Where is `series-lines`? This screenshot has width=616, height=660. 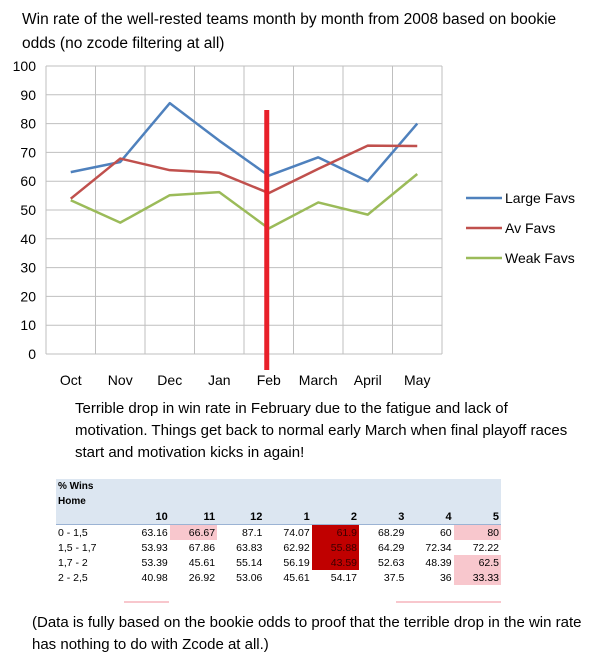 series-lines is located at coordinates (244, 165).